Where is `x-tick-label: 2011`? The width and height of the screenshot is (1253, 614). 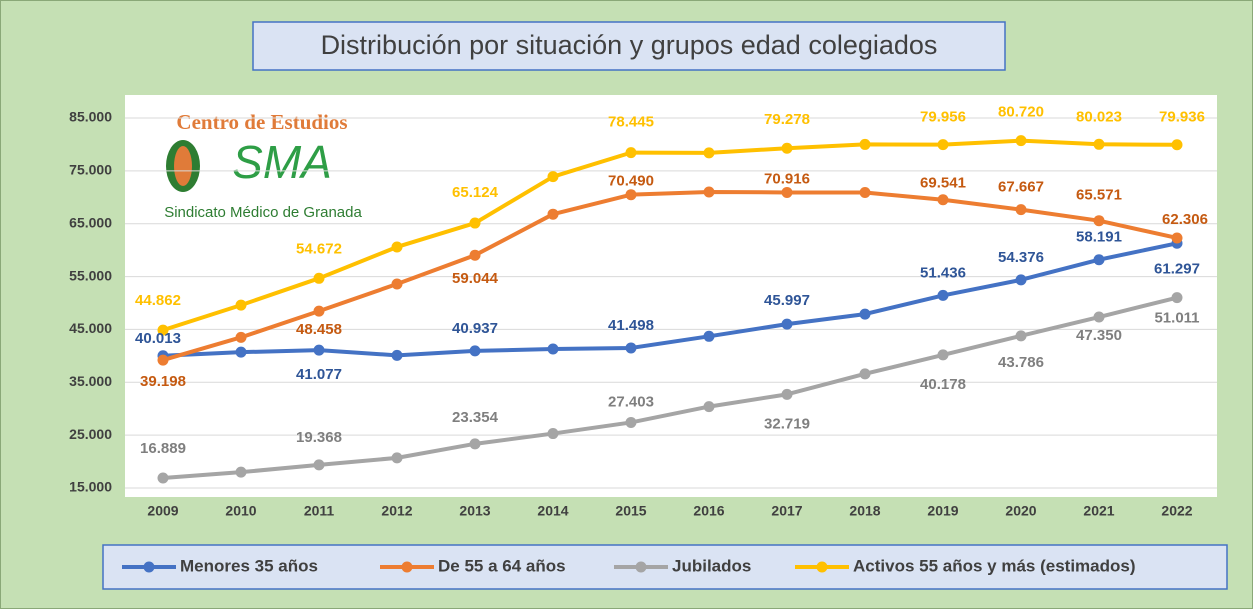
x-tick-label: 2011 is located at coordinates (319, 511).